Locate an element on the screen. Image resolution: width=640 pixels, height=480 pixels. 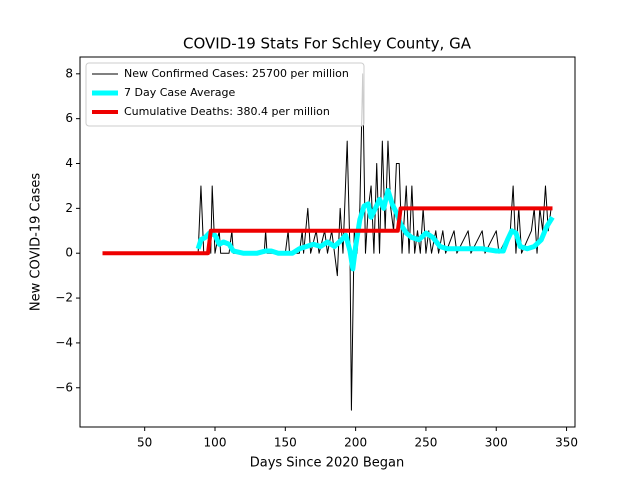
y-tick-label: 0 is located at coordinates (69, 253).